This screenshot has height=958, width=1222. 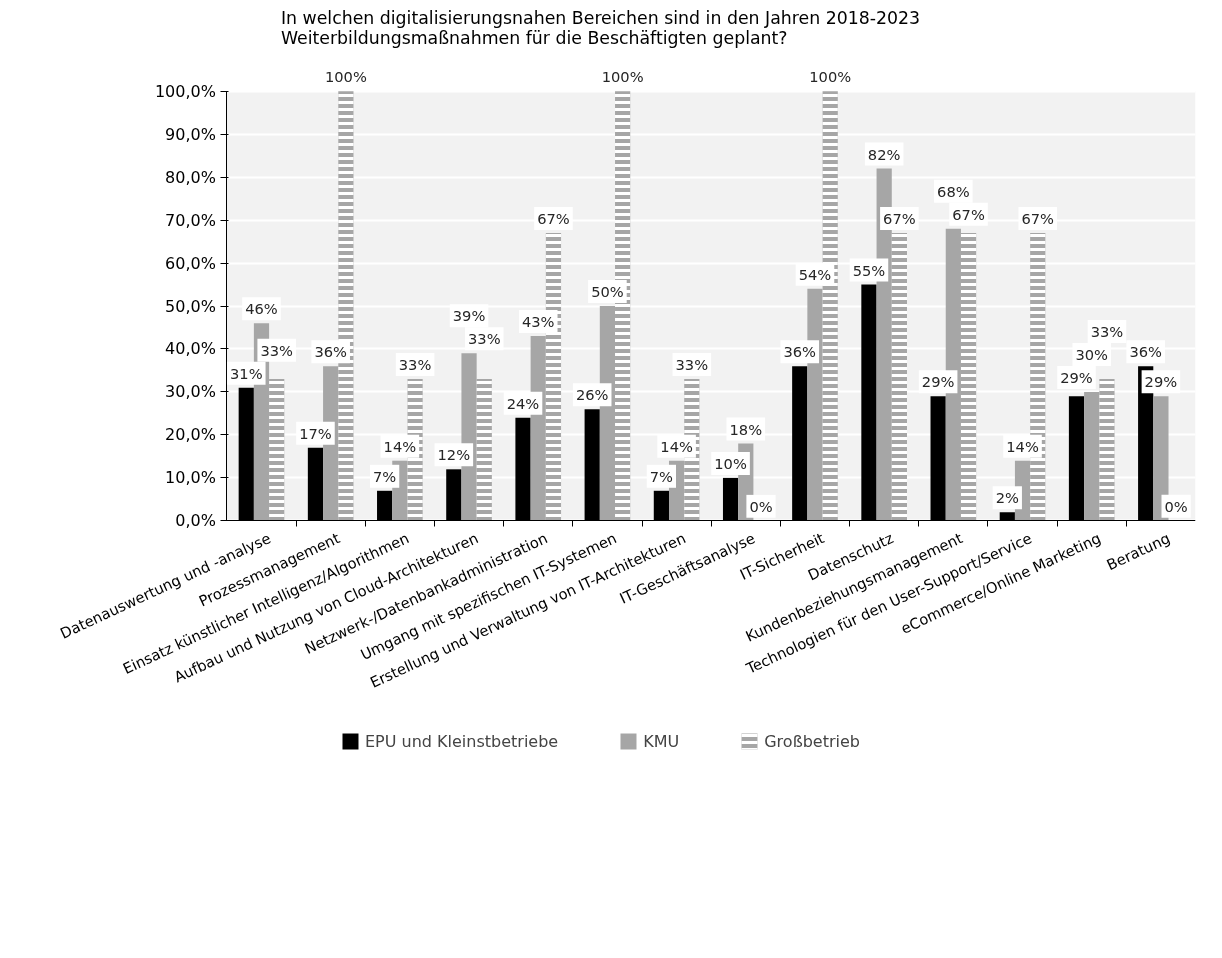 I want to click on data-label: 68%, so click(x=953, y=191).